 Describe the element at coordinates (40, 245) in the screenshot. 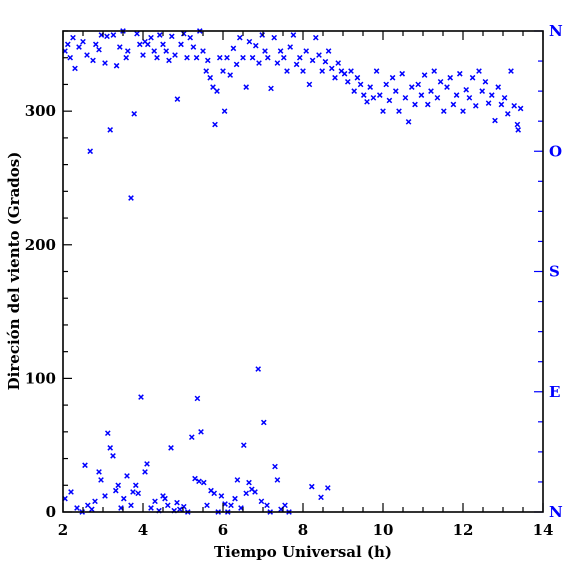

I see `y-tick-label: 200` at that location.